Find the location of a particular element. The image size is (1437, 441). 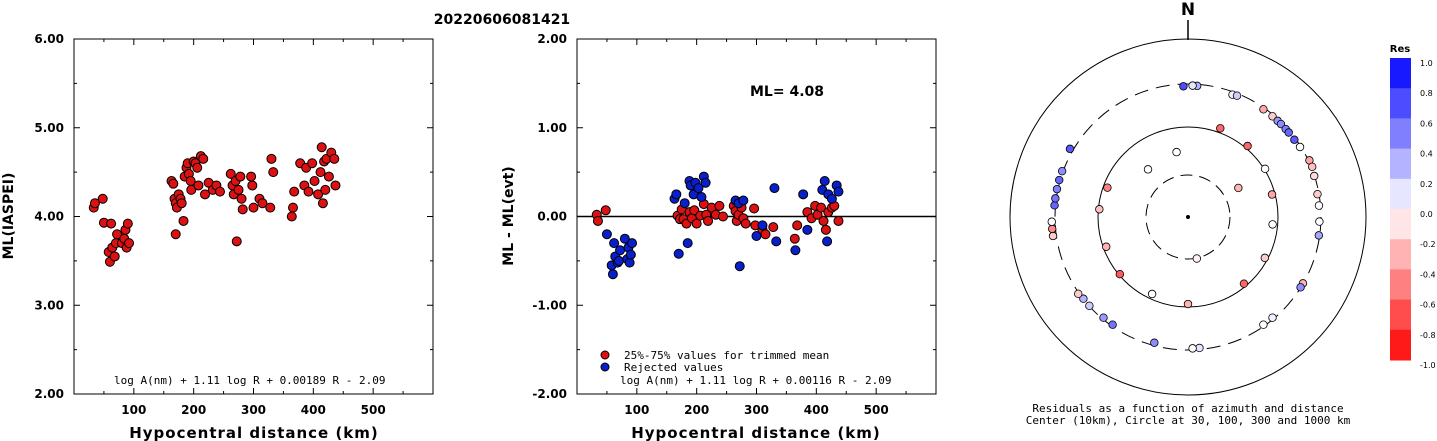

y-tick-label: 2.00 is located at coordinates (552, 39).